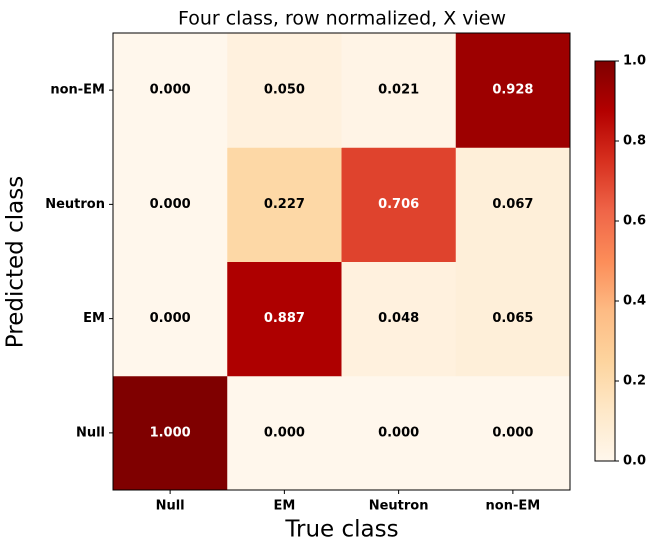  I want to click on cell-label: 0.050, so click(284, 90).